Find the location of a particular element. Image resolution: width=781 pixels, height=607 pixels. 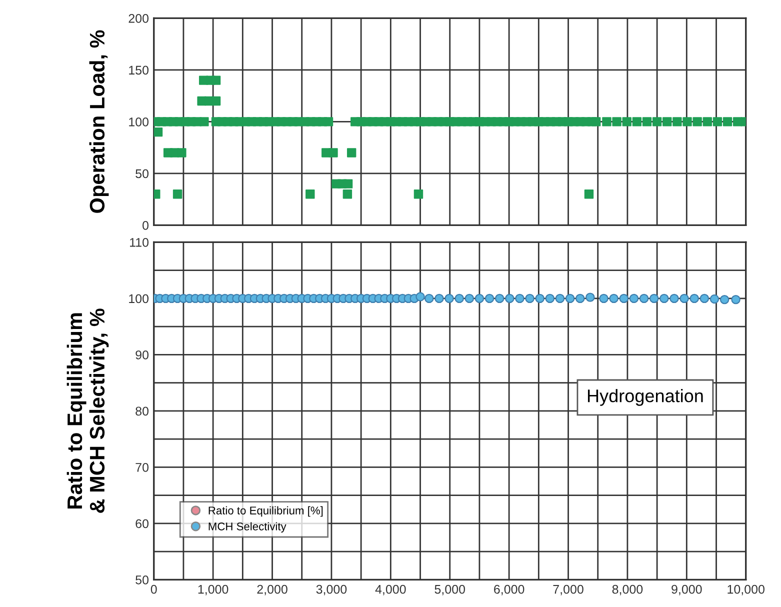

x-tick-label: 8,000 is located at coordinates (627, 590).